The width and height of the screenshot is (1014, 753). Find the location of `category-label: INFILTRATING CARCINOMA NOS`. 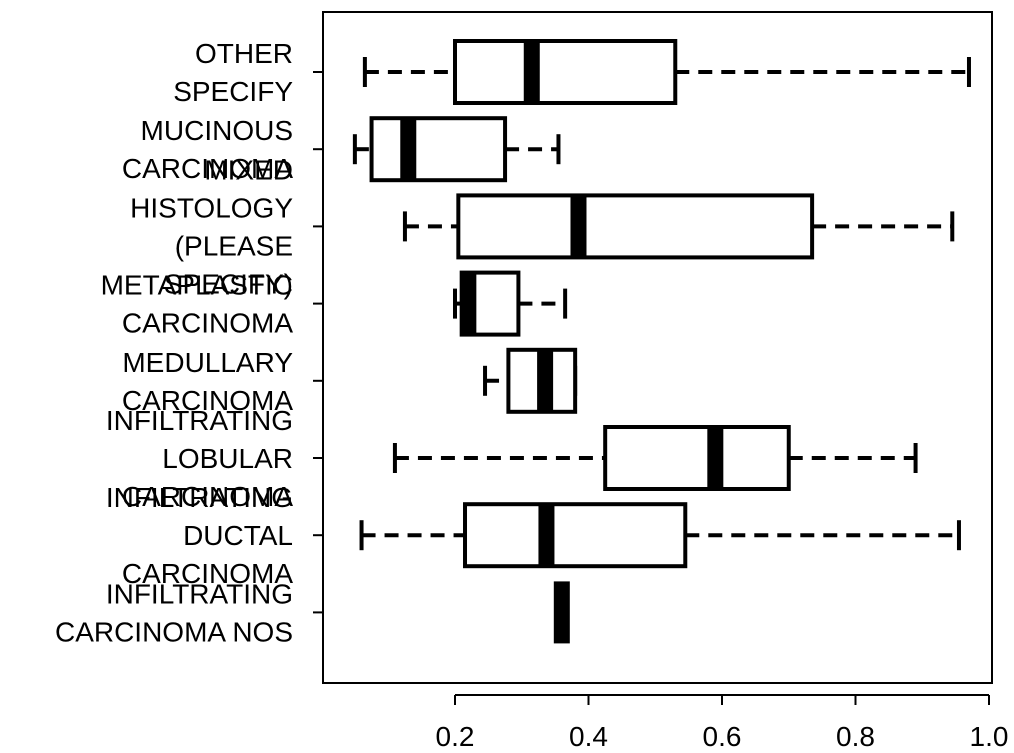

category-label: INFILTRATING CARCINOMA NOS is located at coordinates (174, 612).